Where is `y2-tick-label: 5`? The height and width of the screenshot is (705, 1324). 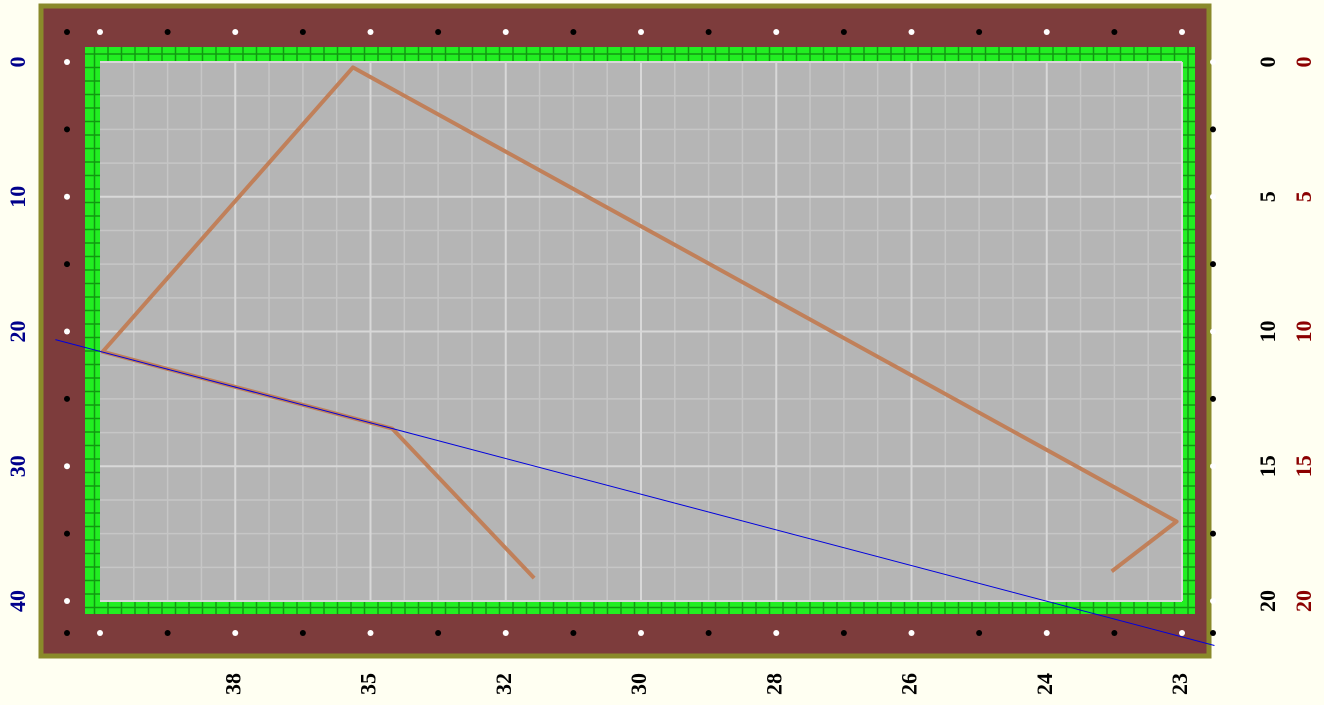 y2-tick-label: 5 is located at coordinates (1267, 196).